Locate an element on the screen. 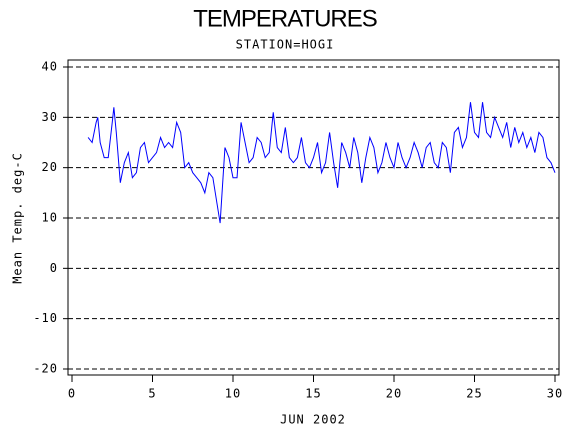 This screenshot has width=570, height=430. x-axis-label: JUN 2002 is located at coordinates (313, 420).